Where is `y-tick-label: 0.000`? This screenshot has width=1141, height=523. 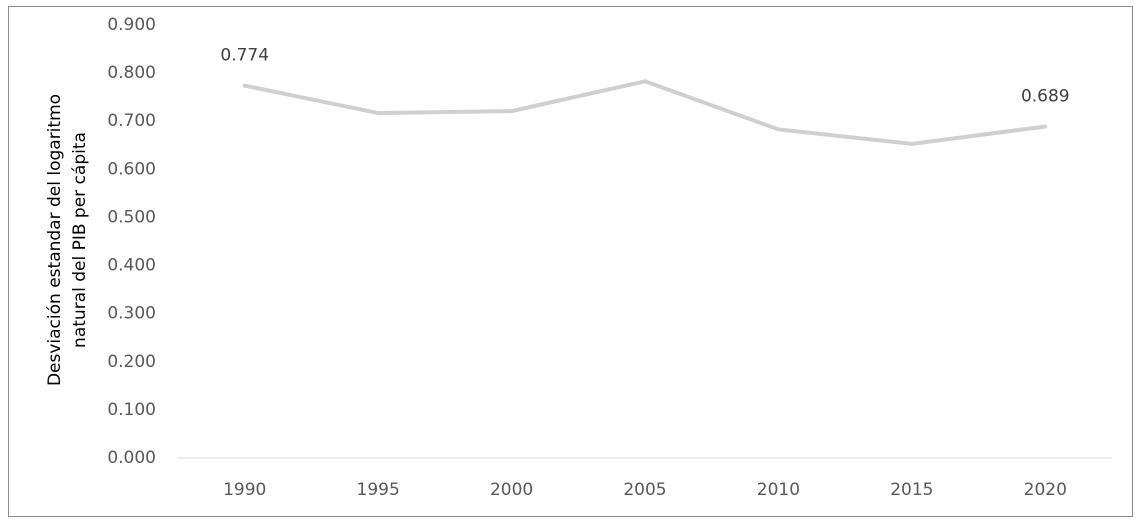 y-tick-label: 0.000 is located at coordinates (131, 458).